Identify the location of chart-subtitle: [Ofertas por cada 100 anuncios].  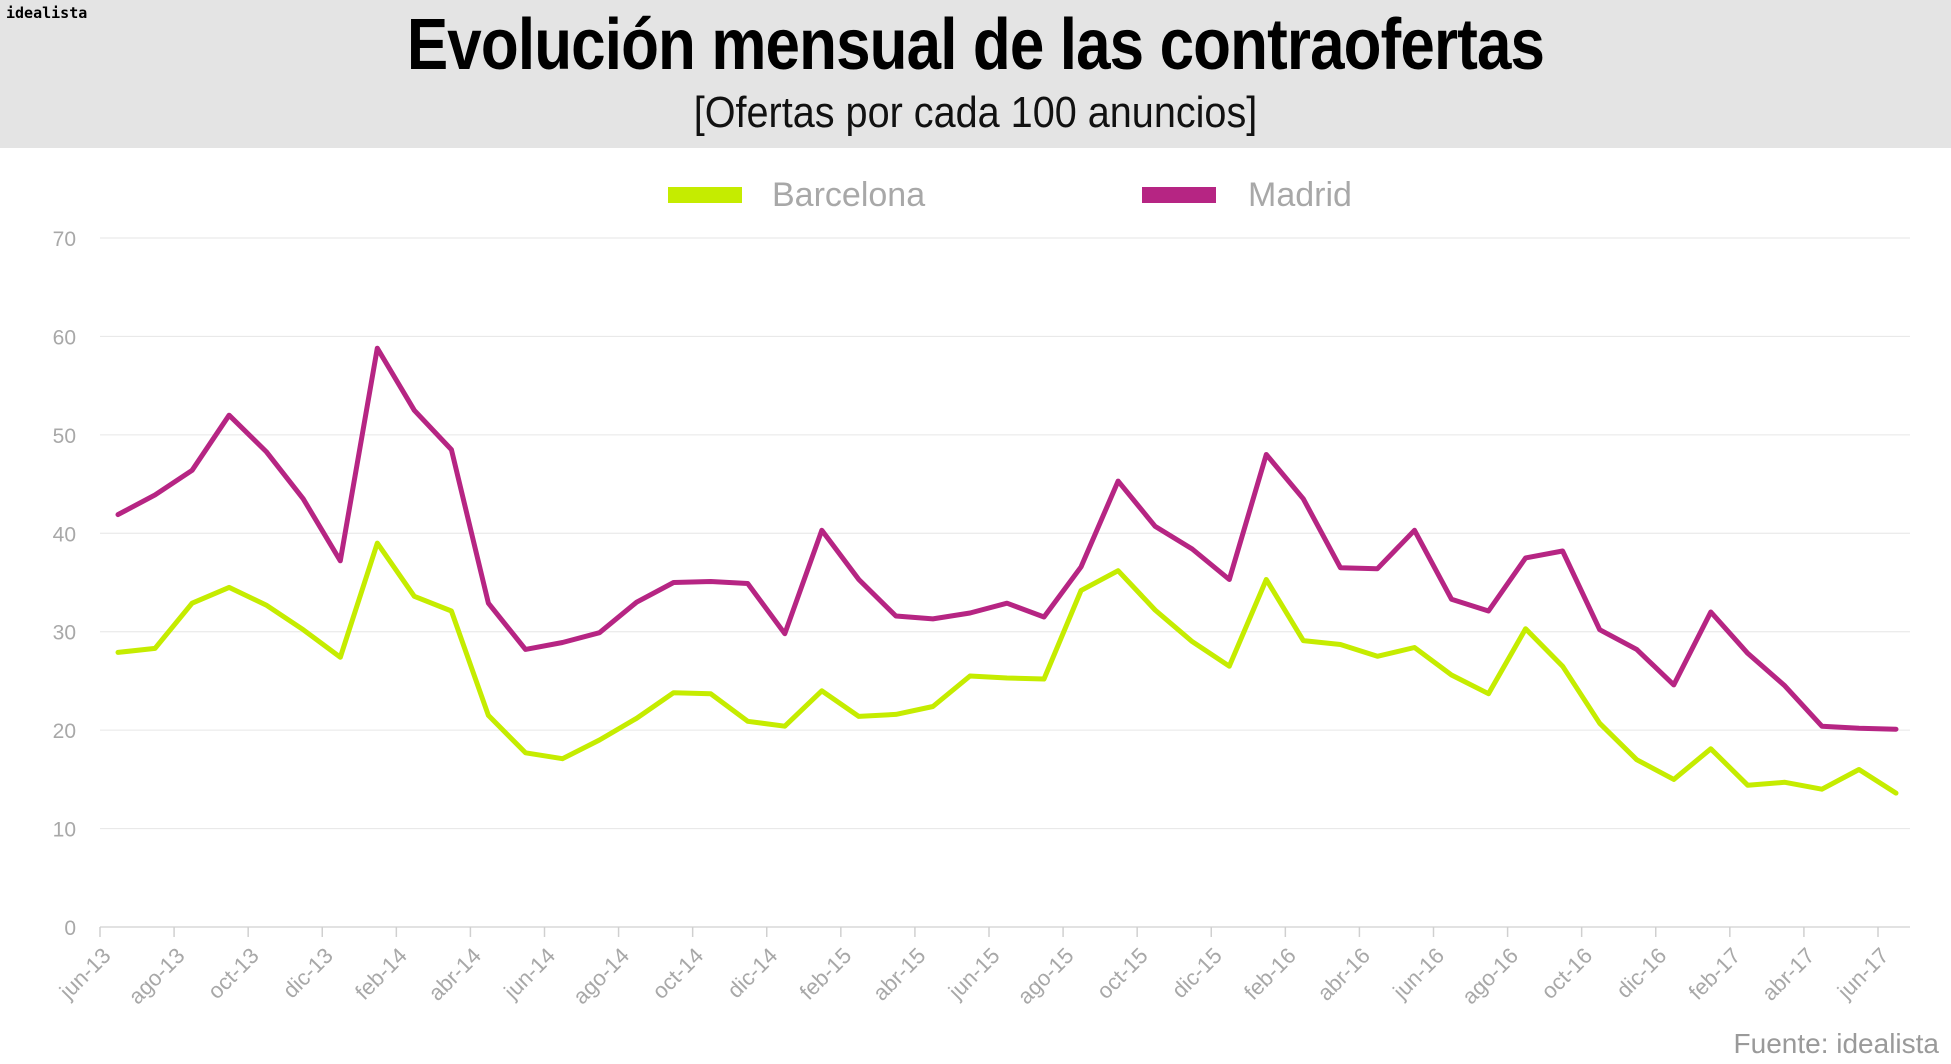
(975, 112).